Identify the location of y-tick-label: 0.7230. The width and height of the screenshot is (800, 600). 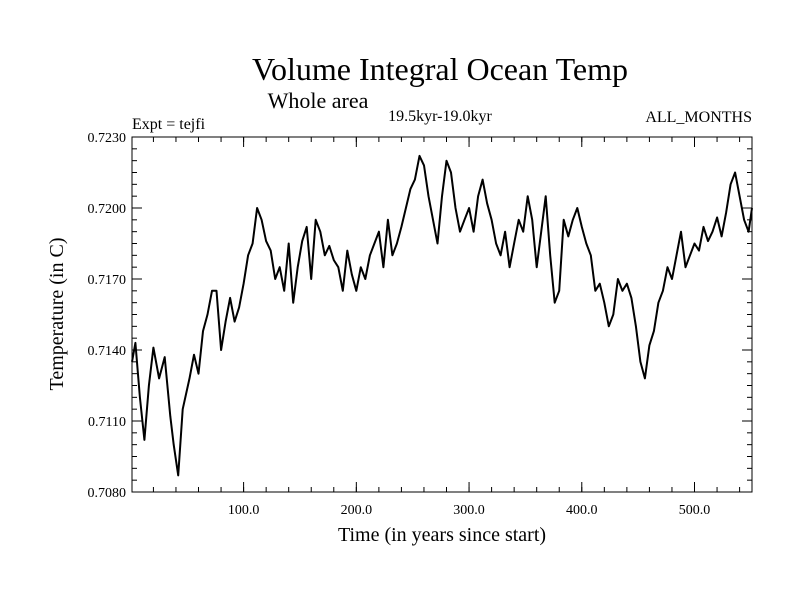
(107, 138).